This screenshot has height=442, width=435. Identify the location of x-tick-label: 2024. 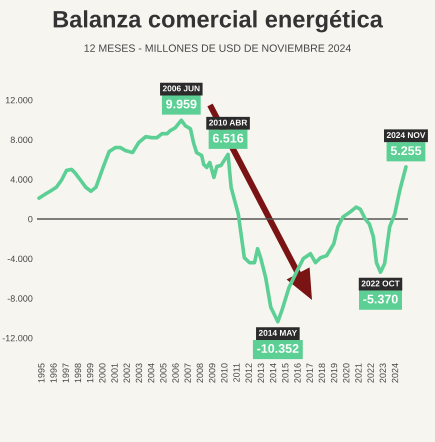
(395, 373).